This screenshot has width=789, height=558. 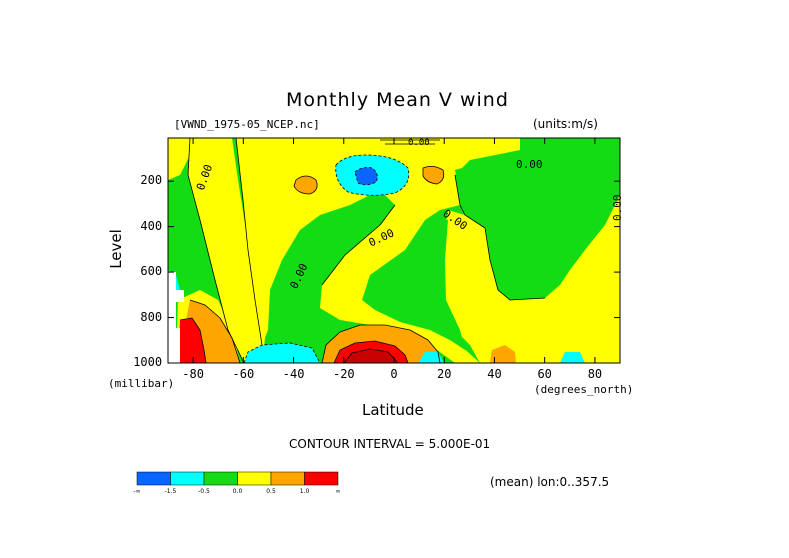 I want to click on orange-region-upper, so click(x=306, y=185).